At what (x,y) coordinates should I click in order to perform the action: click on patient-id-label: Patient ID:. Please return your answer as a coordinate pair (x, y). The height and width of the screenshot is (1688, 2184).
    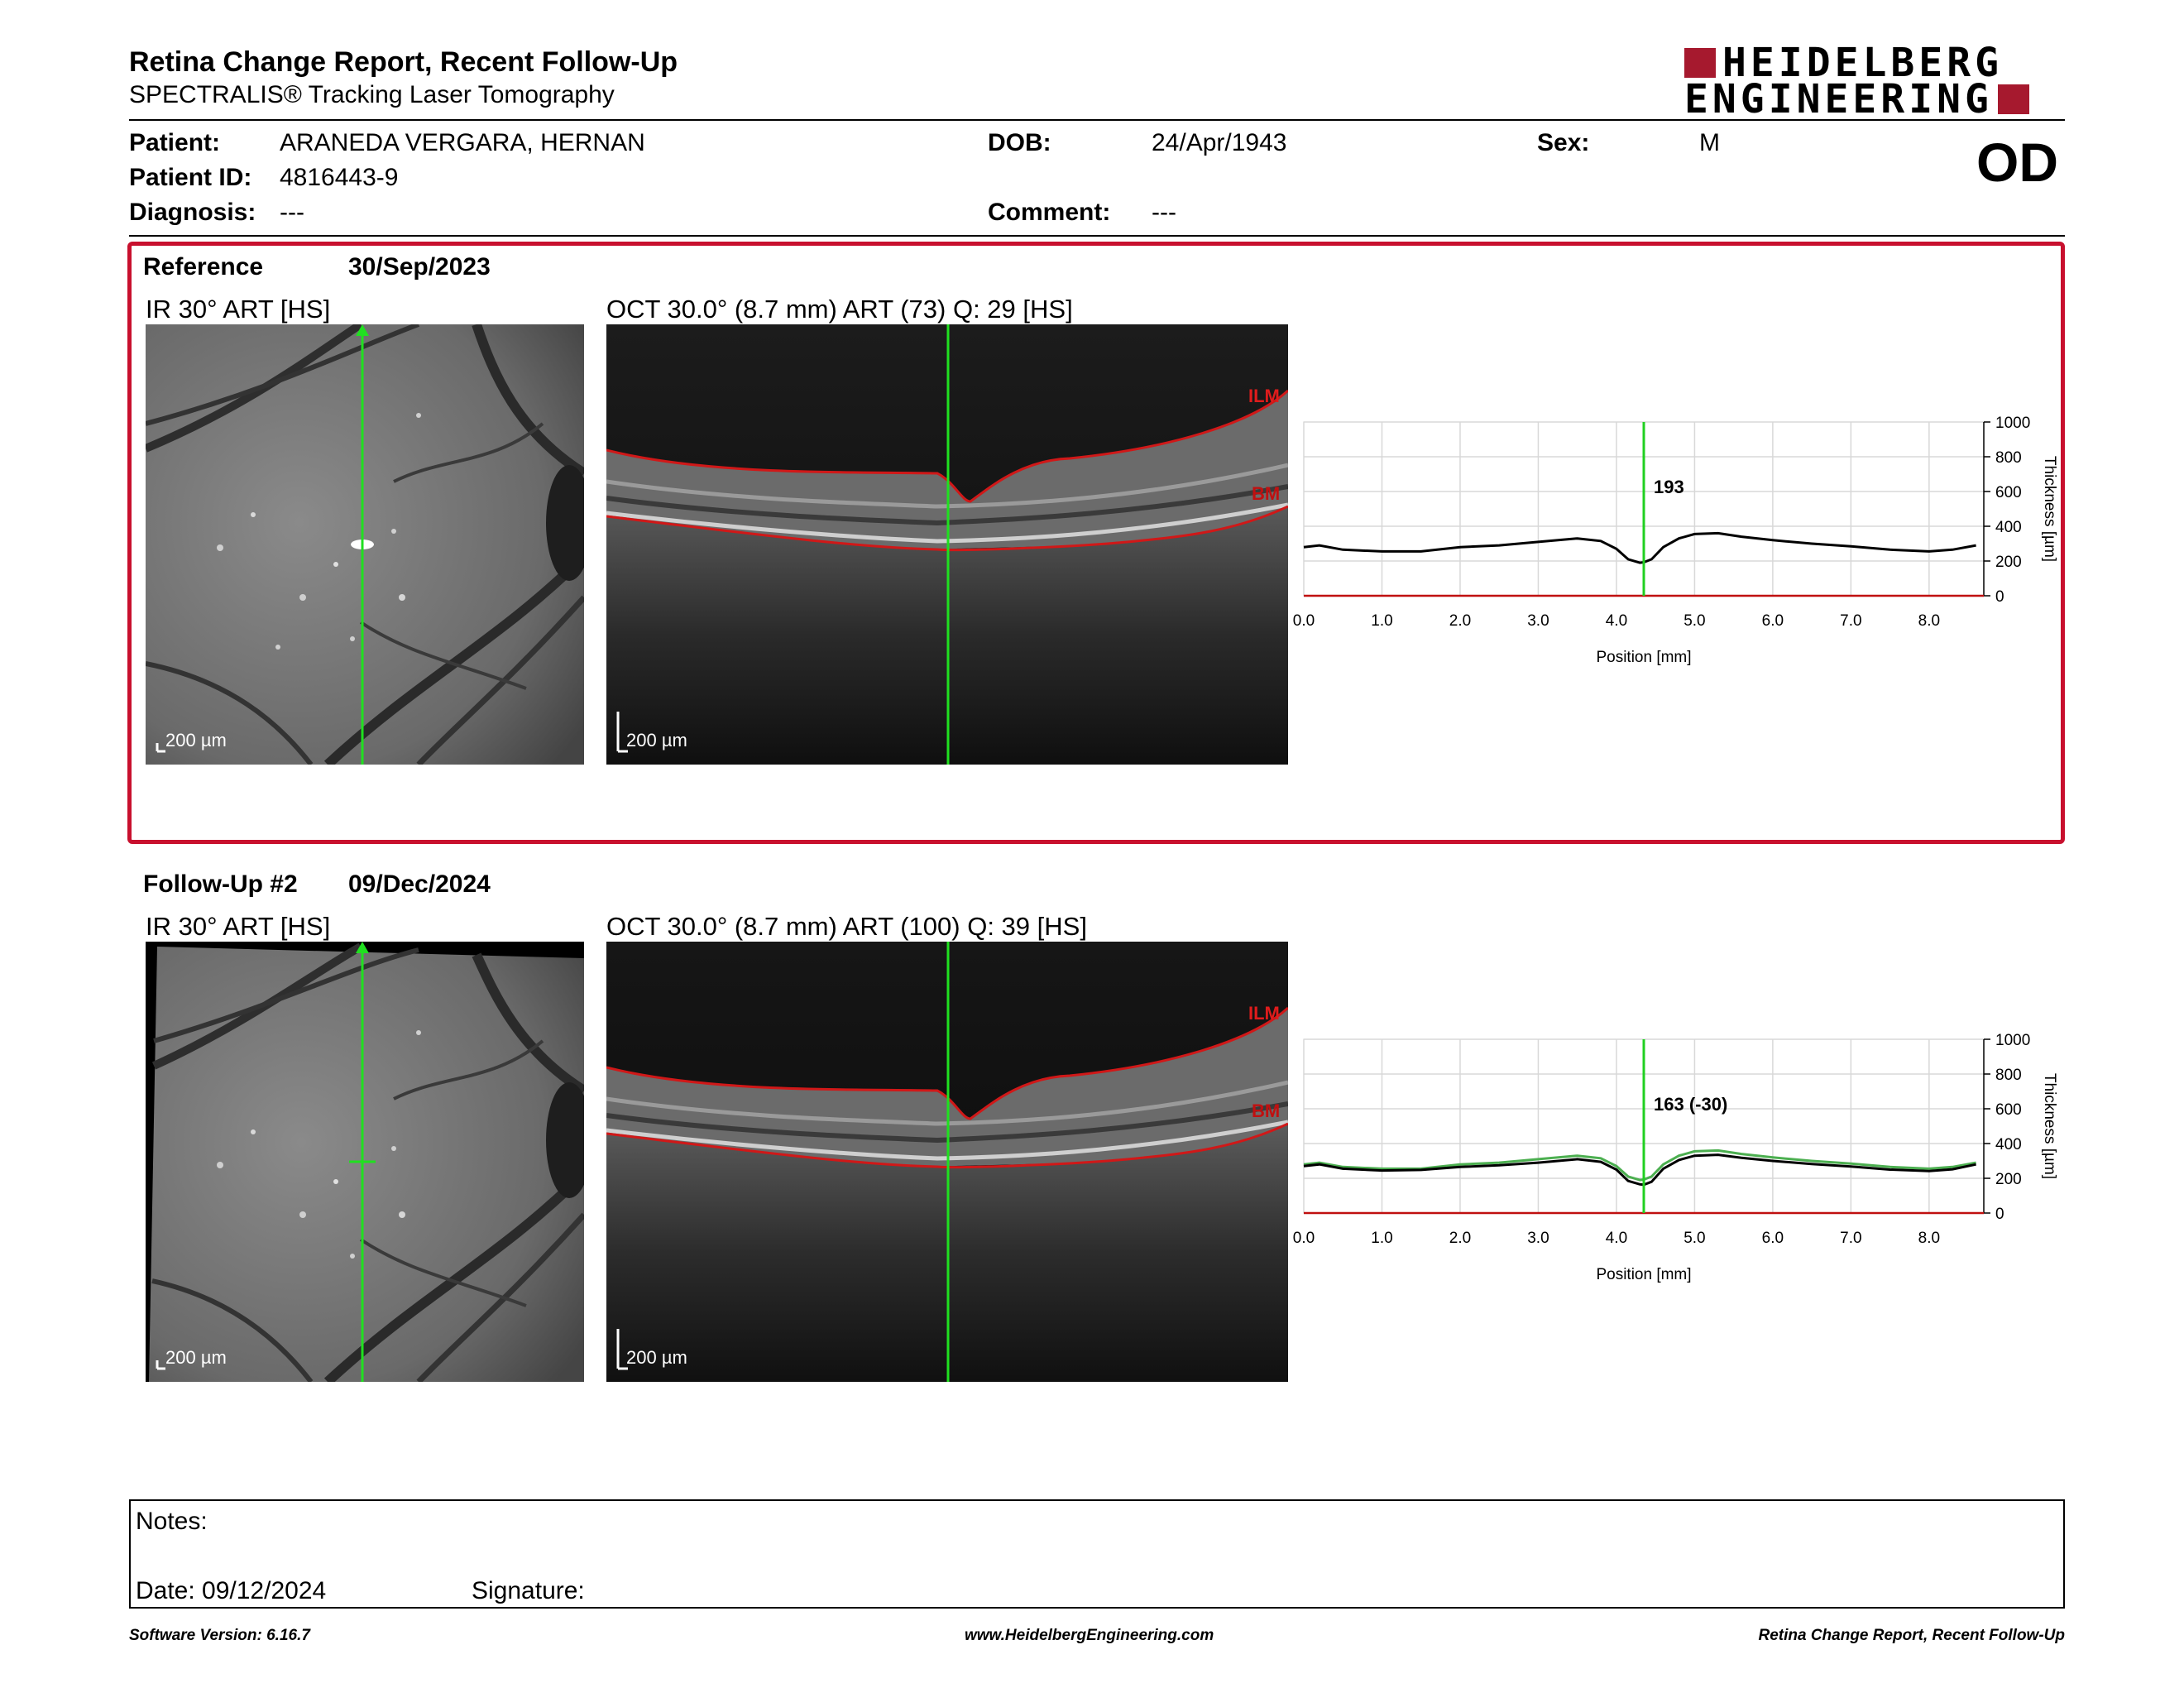
    Looking at the image, I should click on (190, 177).